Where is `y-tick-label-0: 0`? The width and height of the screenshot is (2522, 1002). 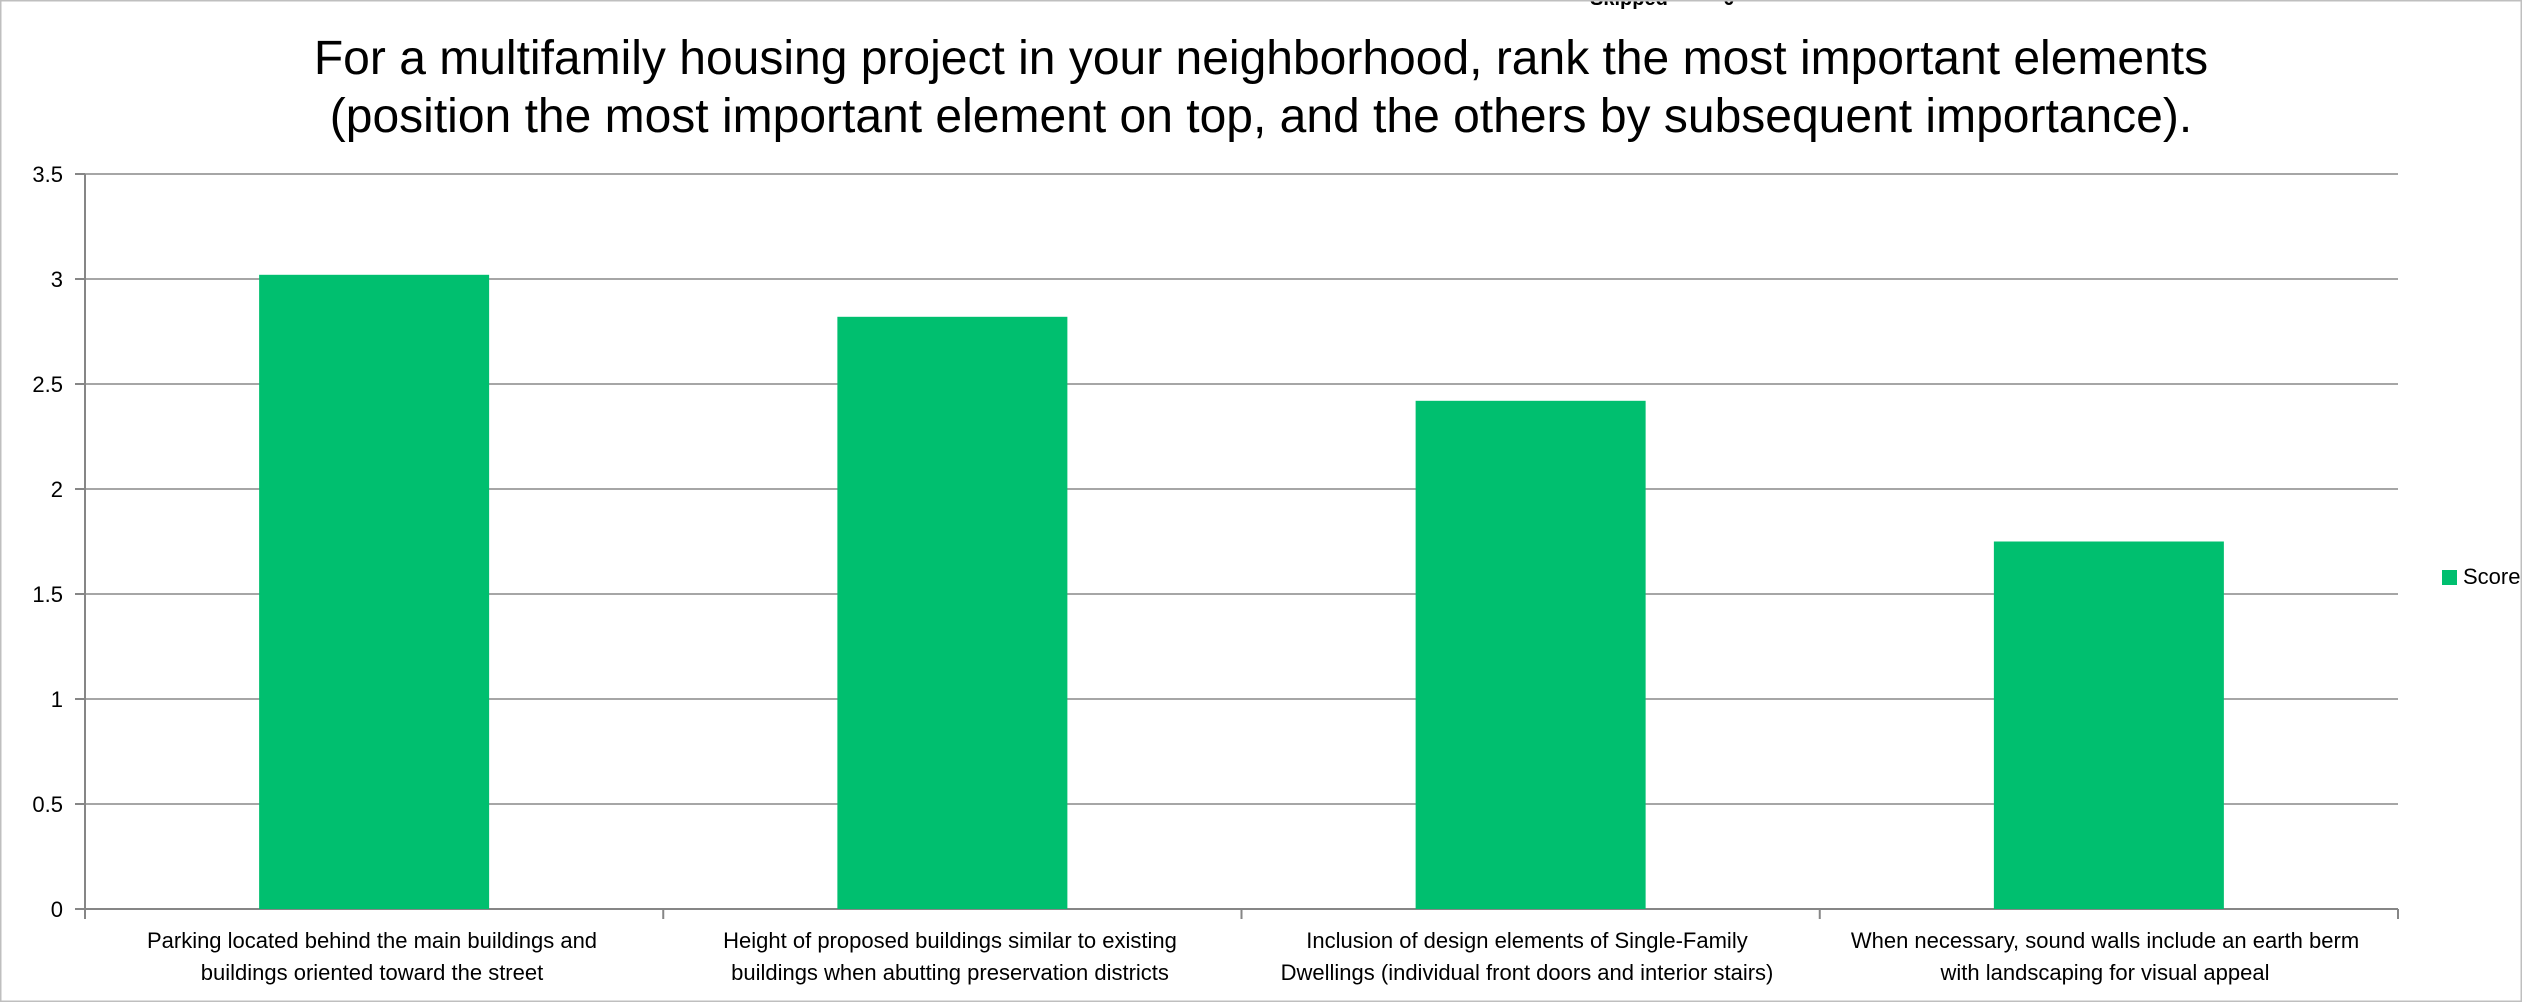
y-tick-label-0: 0 is located at coordinates (57, 909).